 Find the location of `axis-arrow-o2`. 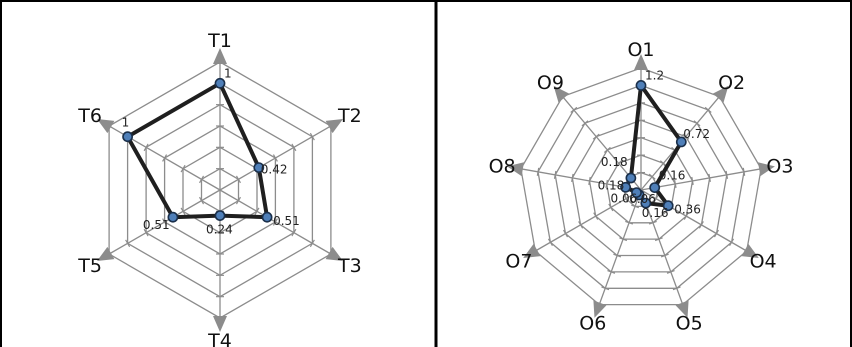

axis-arrow-o2 is located at coordinates (720, 94).